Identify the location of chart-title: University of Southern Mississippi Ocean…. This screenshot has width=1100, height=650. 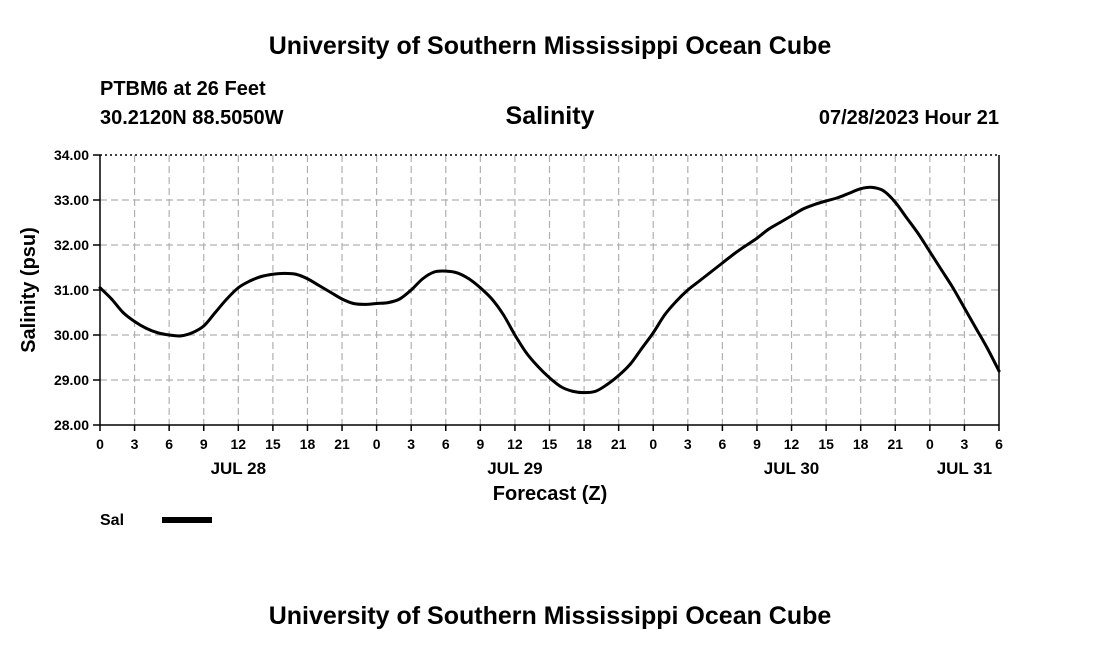
(550, 46).